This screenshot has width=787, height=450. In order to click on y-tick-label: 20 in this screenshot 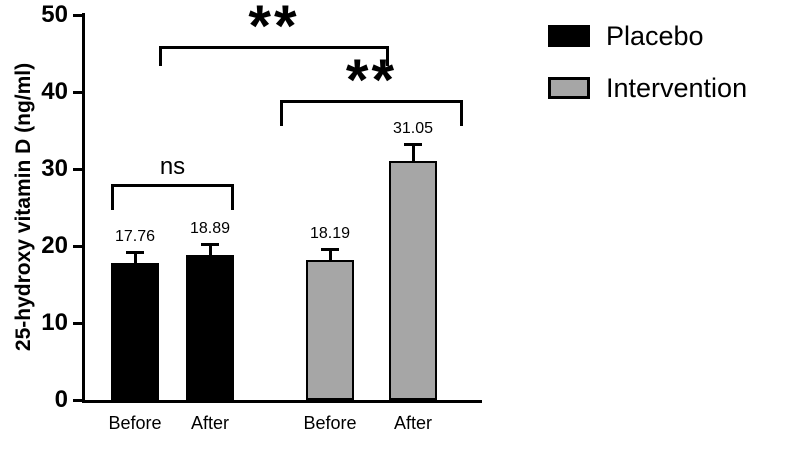, I will do `click(54, 245)`.